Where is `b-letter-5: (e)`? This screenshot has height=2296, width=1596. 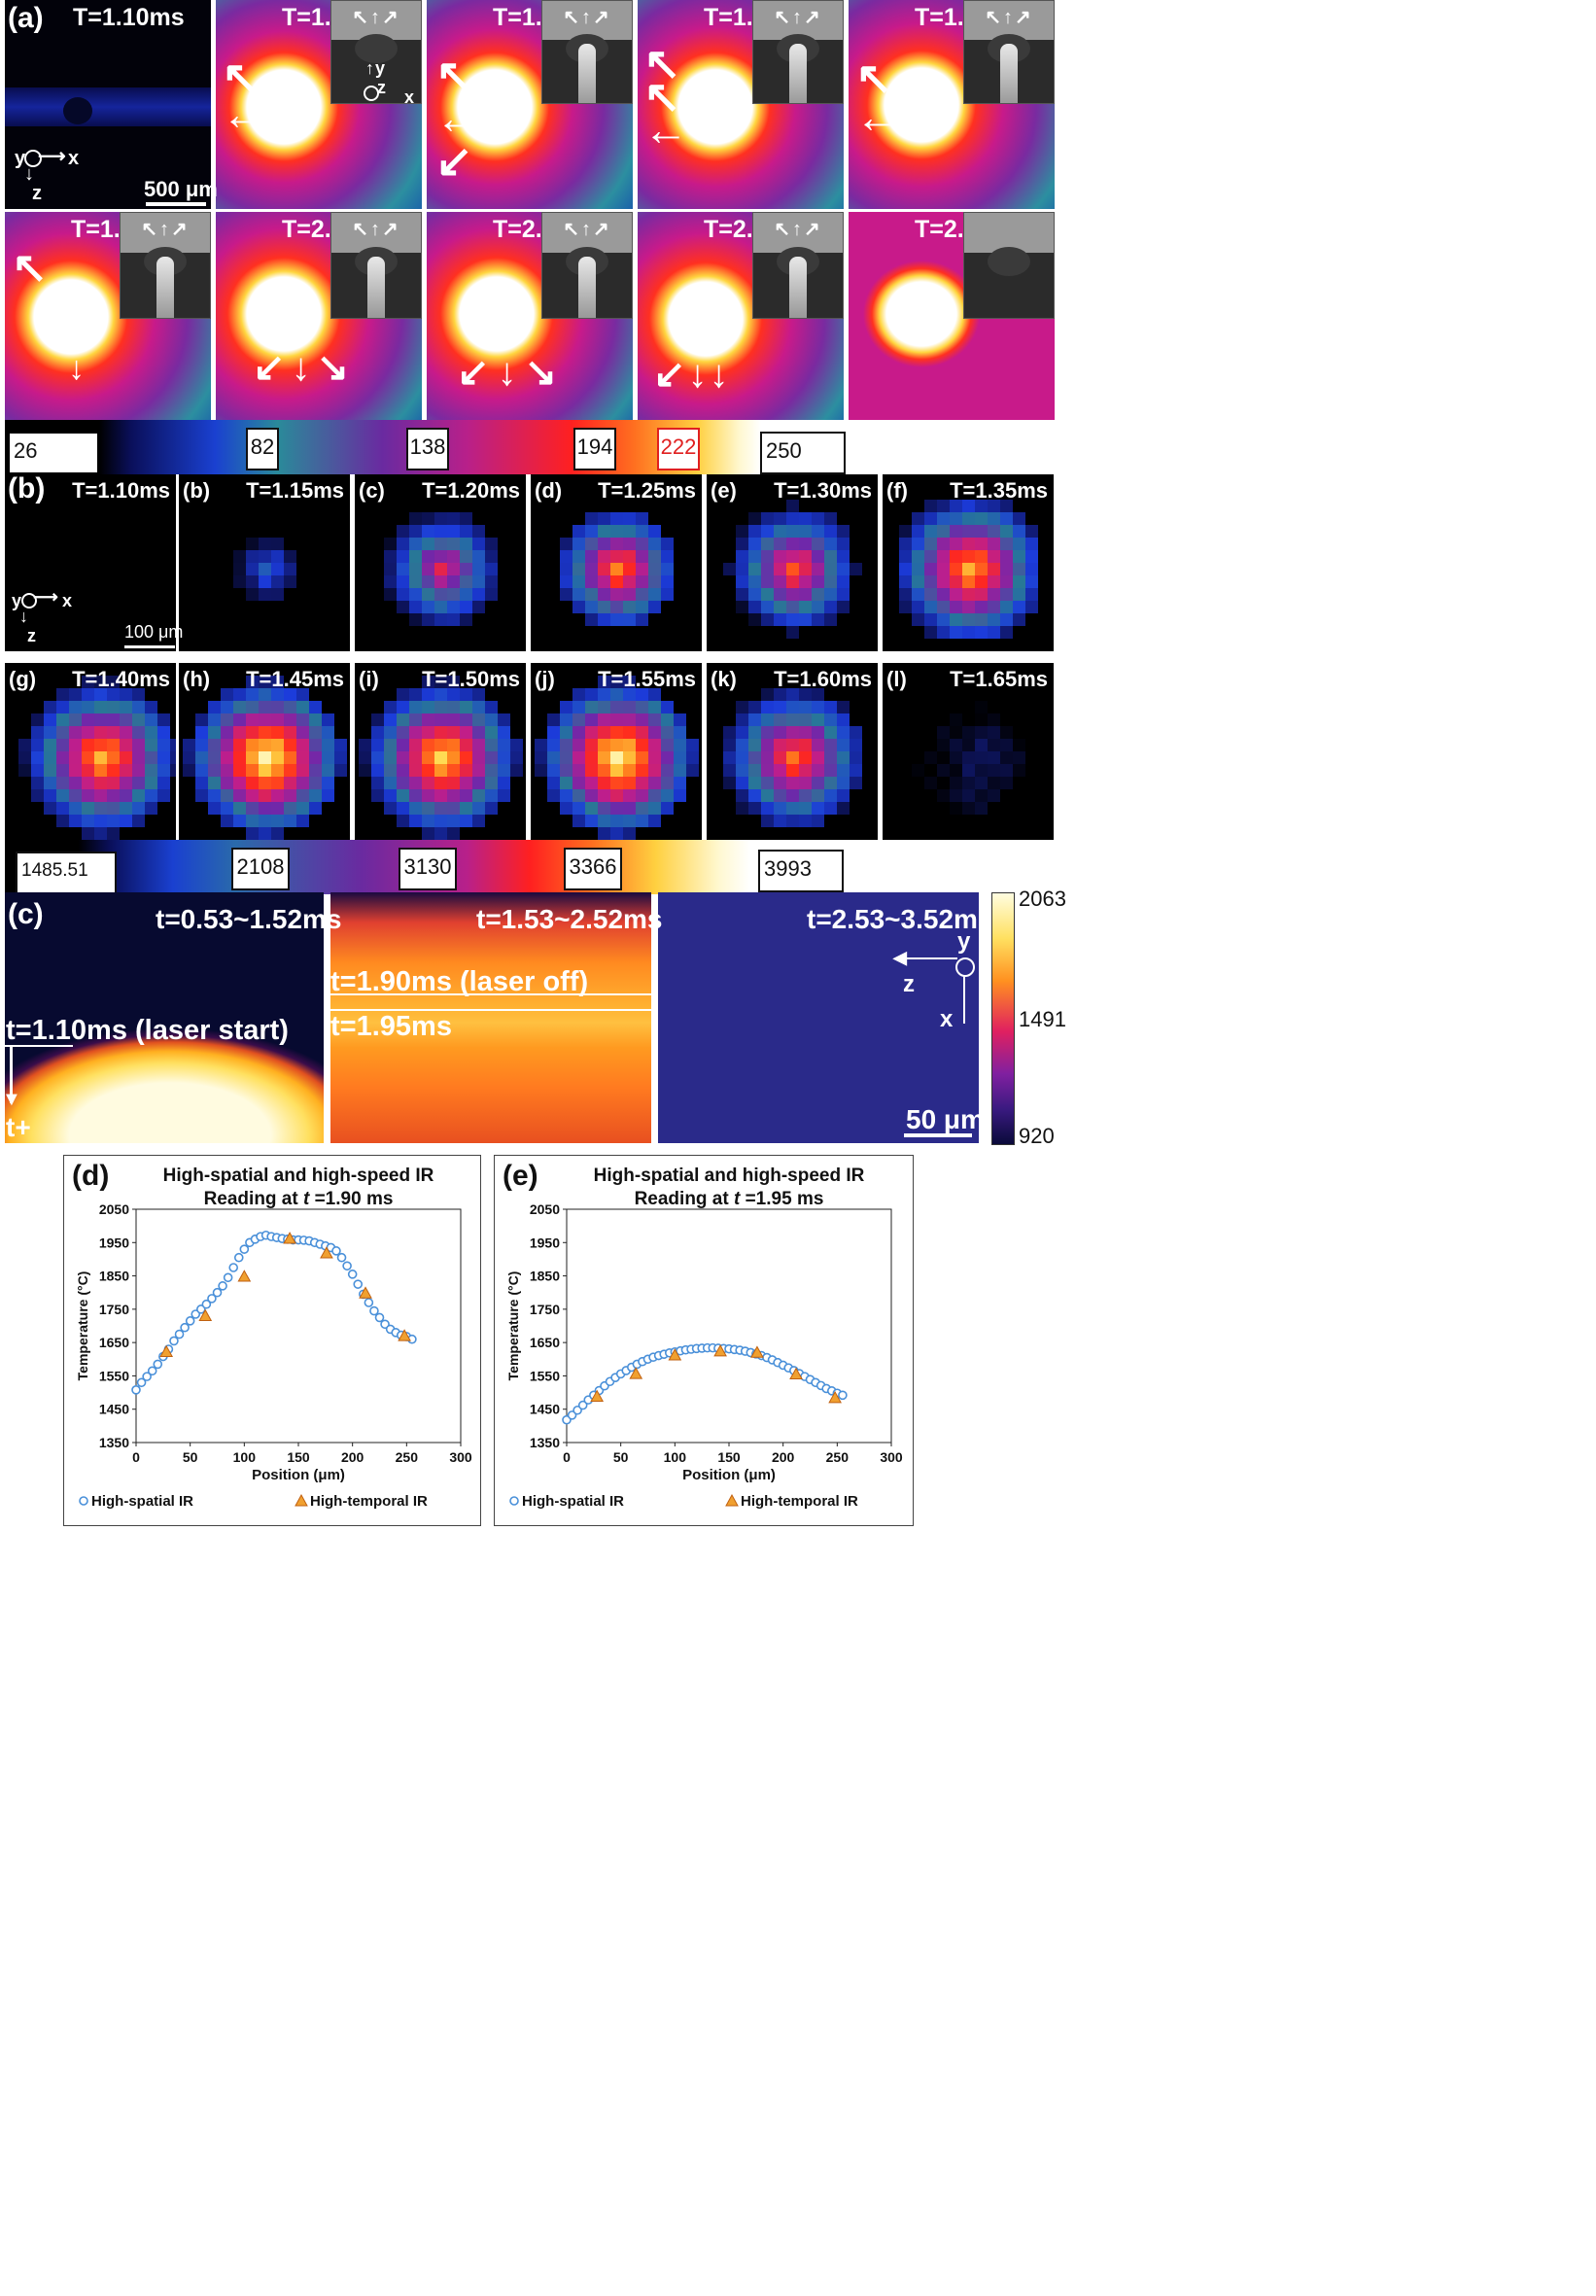
b-letter-5: (e) is located at coordinates (724, 490).